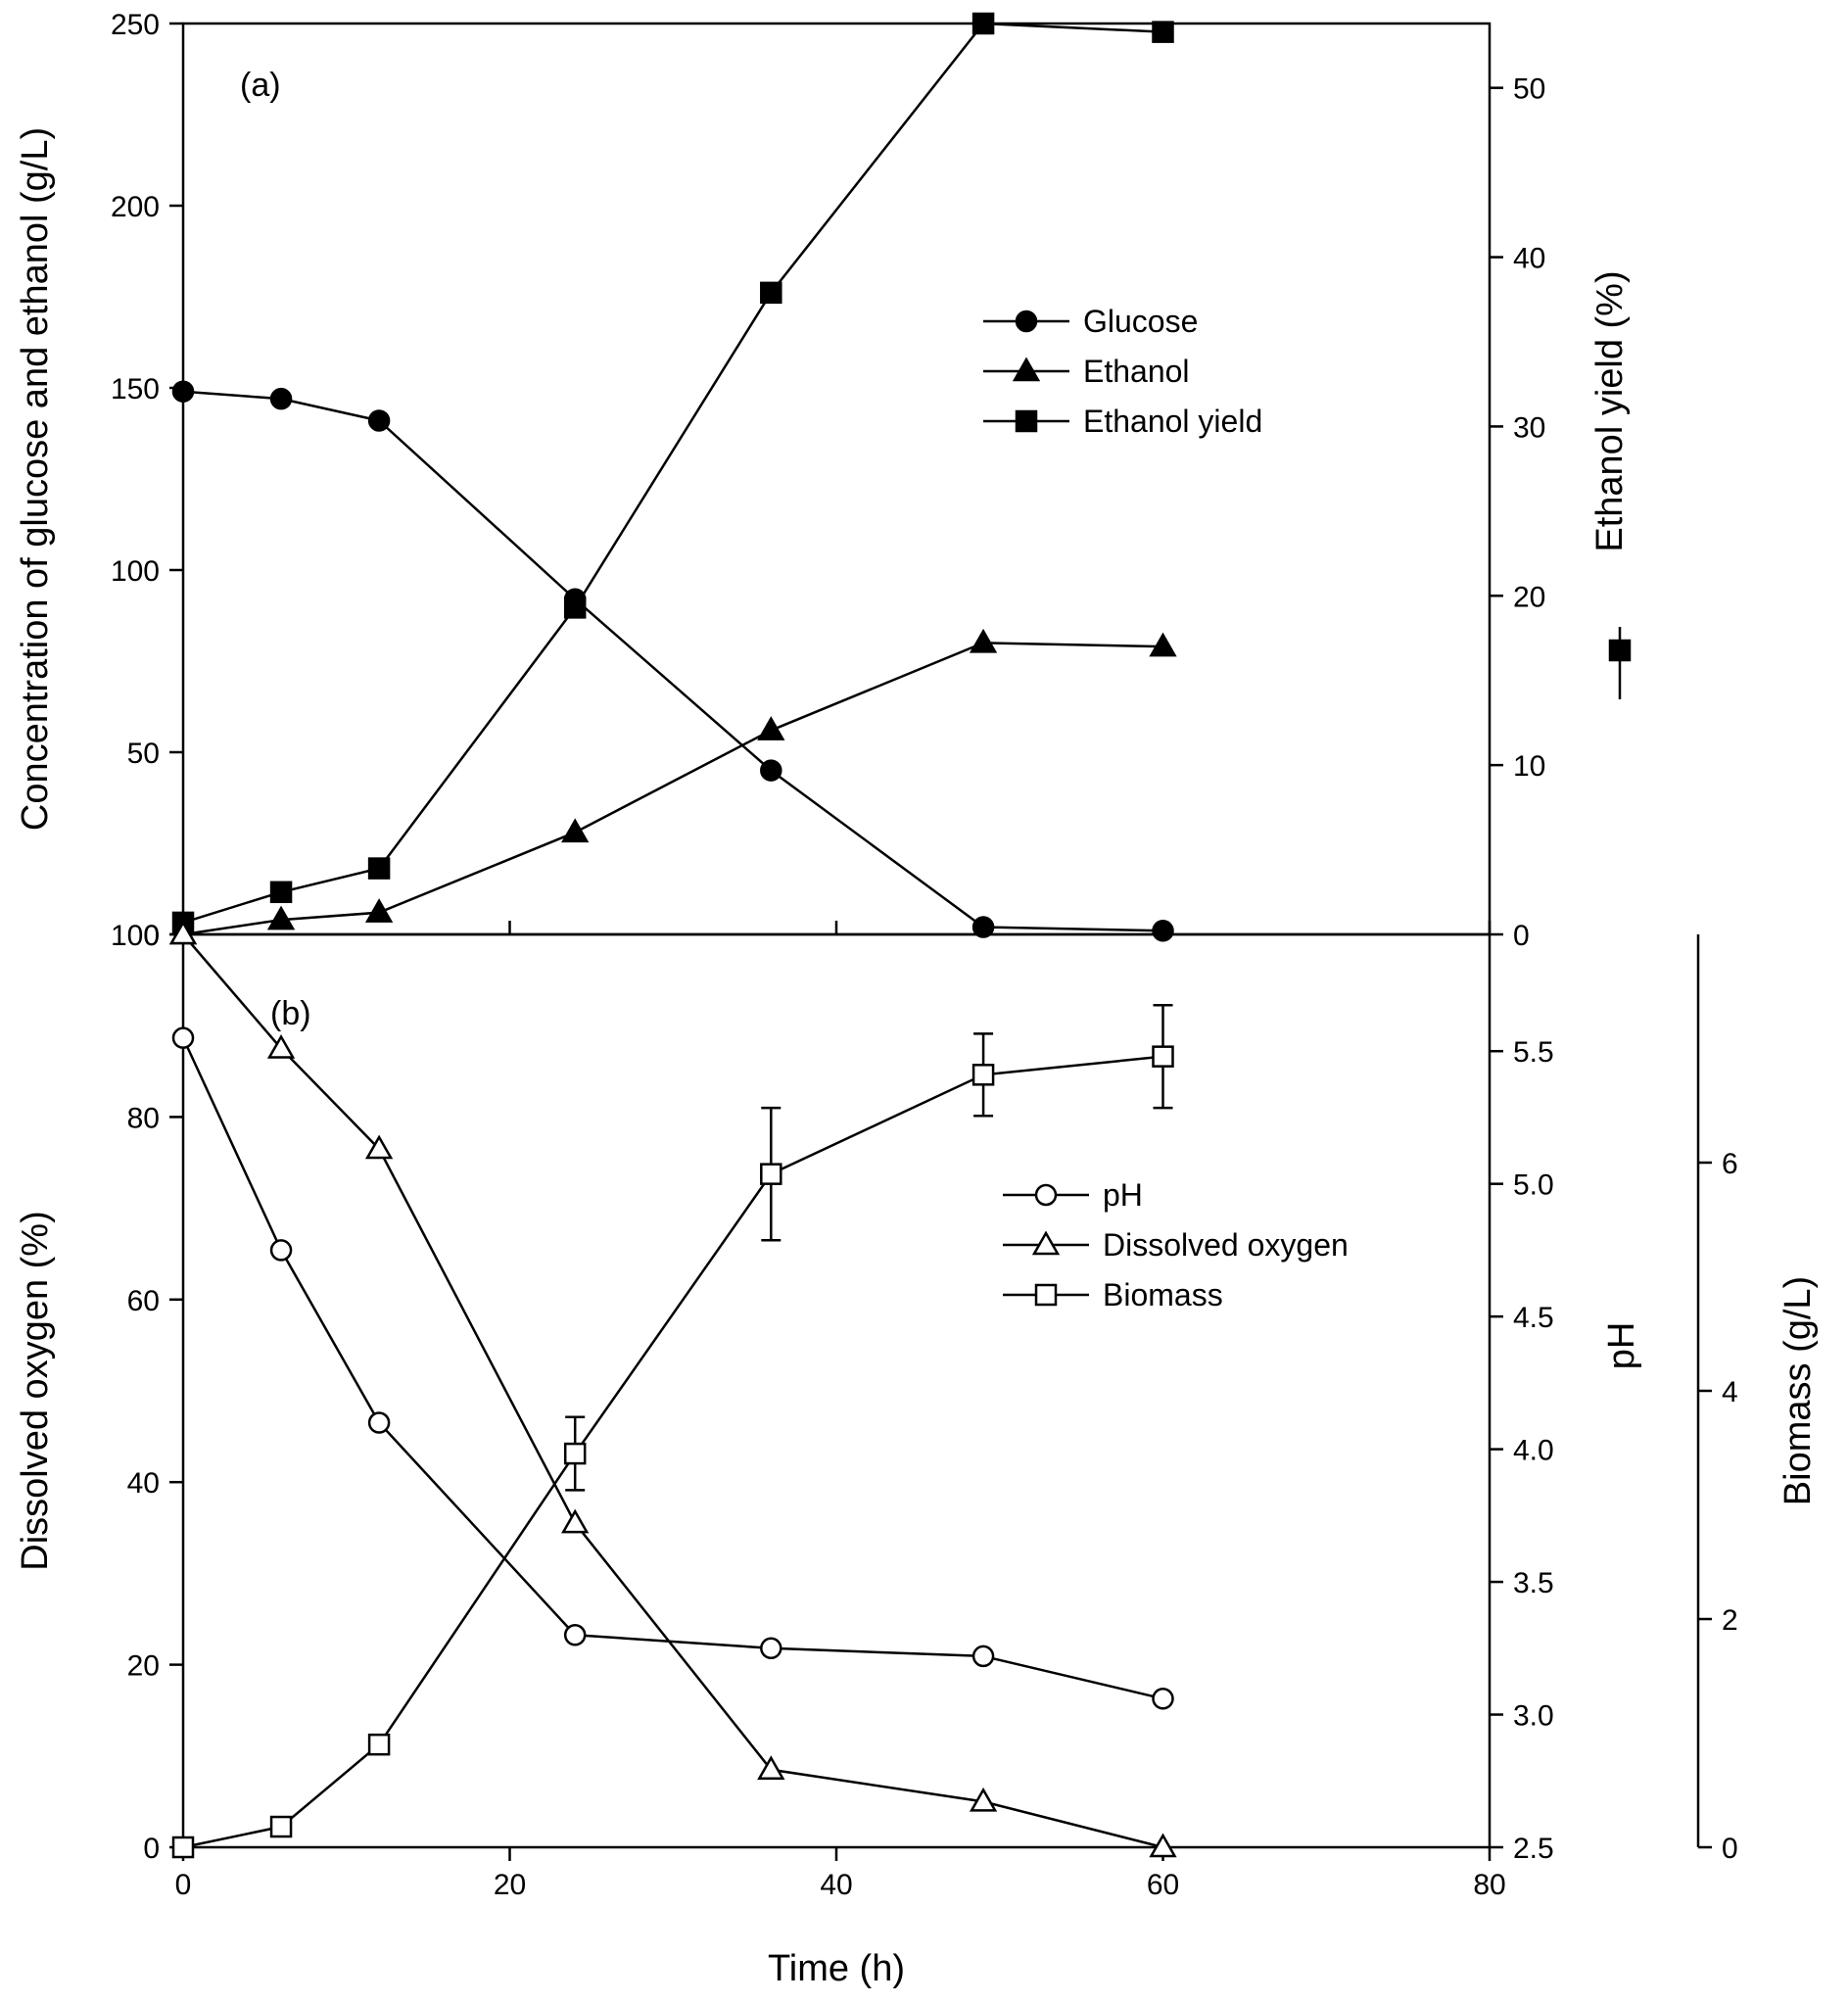  What do you see at coordinates (143, 1483) in the screenshot?
I see `panel-b-left-tick-label: 40` at bounding box center [143, 1483].